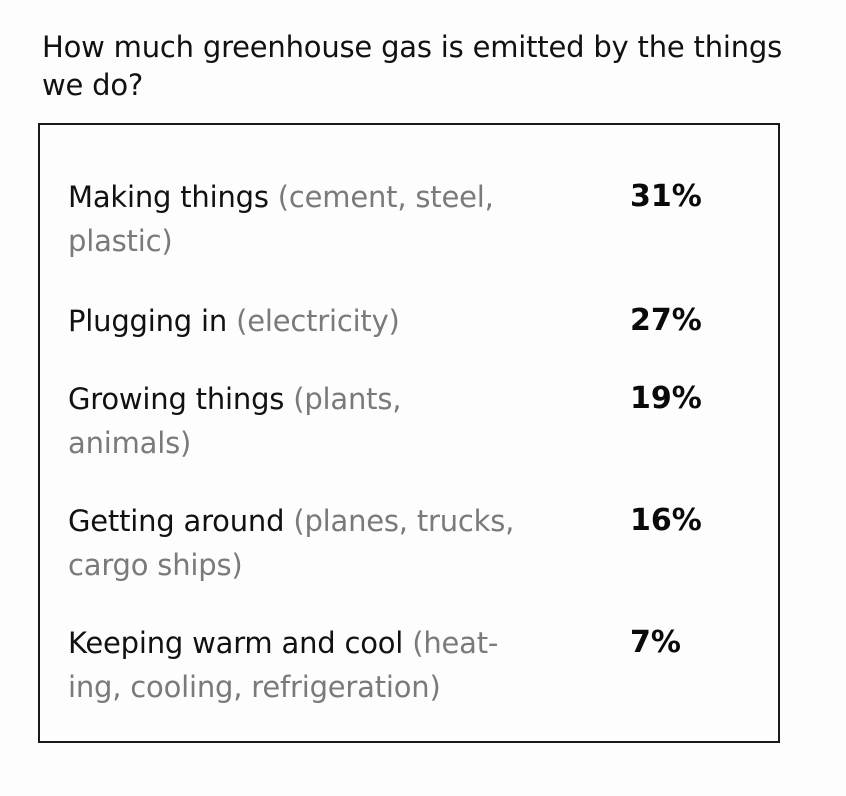 Image resolution: width=846 pixels, height=796 pixels. I want to click on row-label: Growing things (plants, animals), so click(328, 421).